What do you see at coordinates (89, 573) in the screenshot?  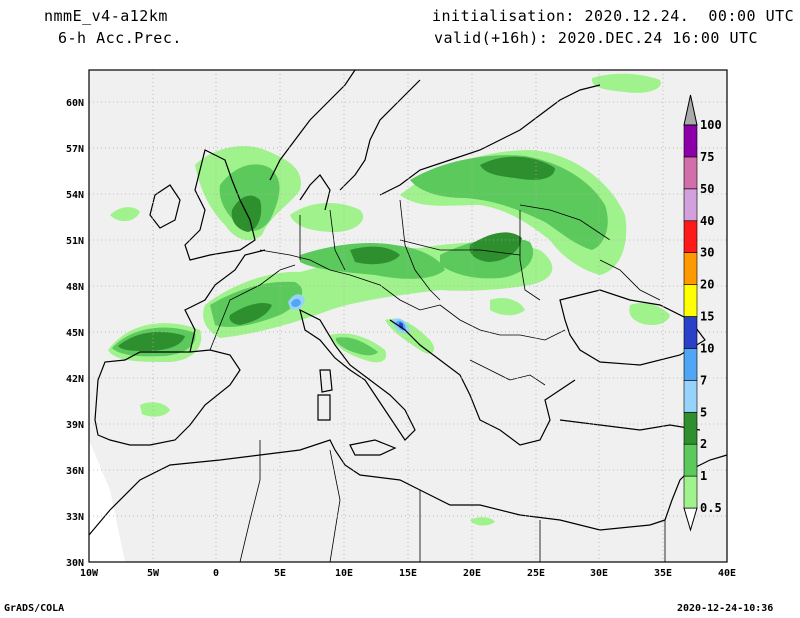 I see `lon-label: 10W` at bounding box center [89, 573].